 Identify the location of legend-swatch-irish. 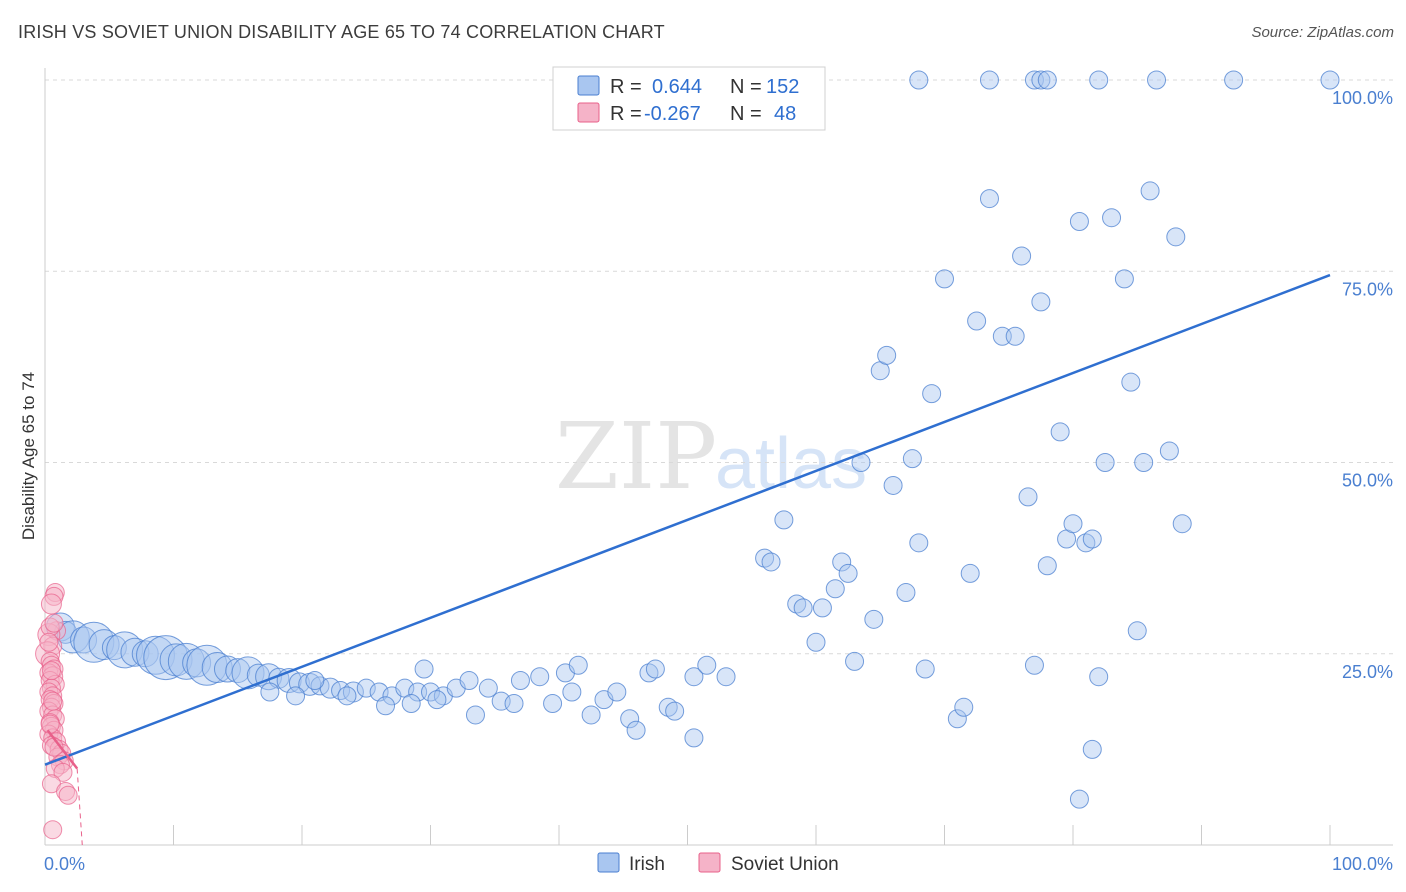
(588, 85).